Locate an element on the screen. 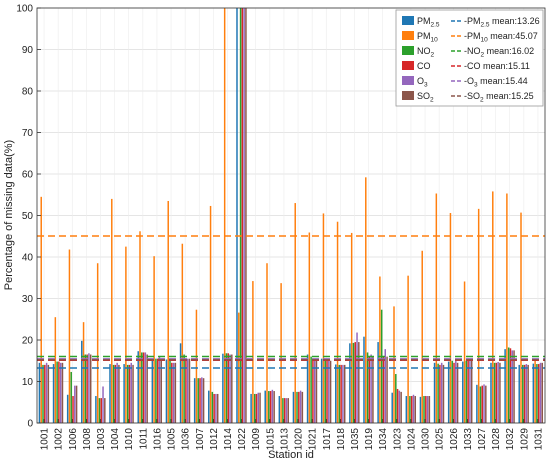 Image resolution: width=550 pixels, height=468 pixels. x-tick-label: 1021 is located at coordinates (313, 439).